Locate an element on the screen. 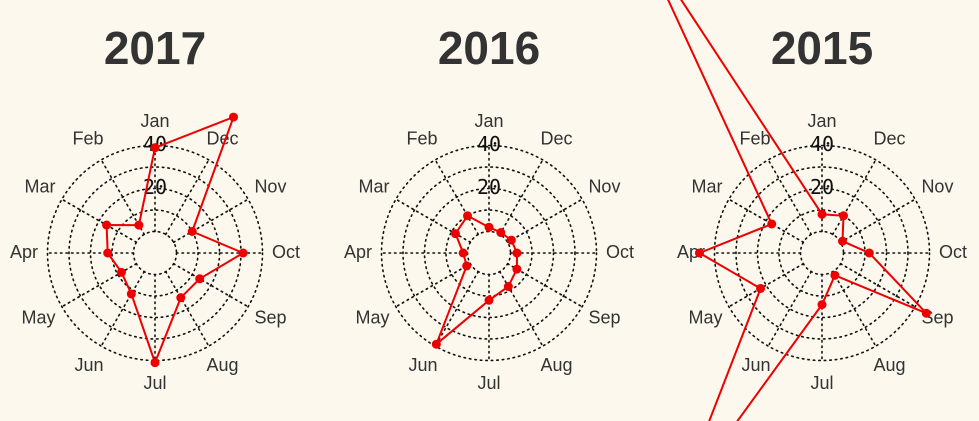 This screenshot has height=421, width=979. radar-line is located at coordinates (175, 240).